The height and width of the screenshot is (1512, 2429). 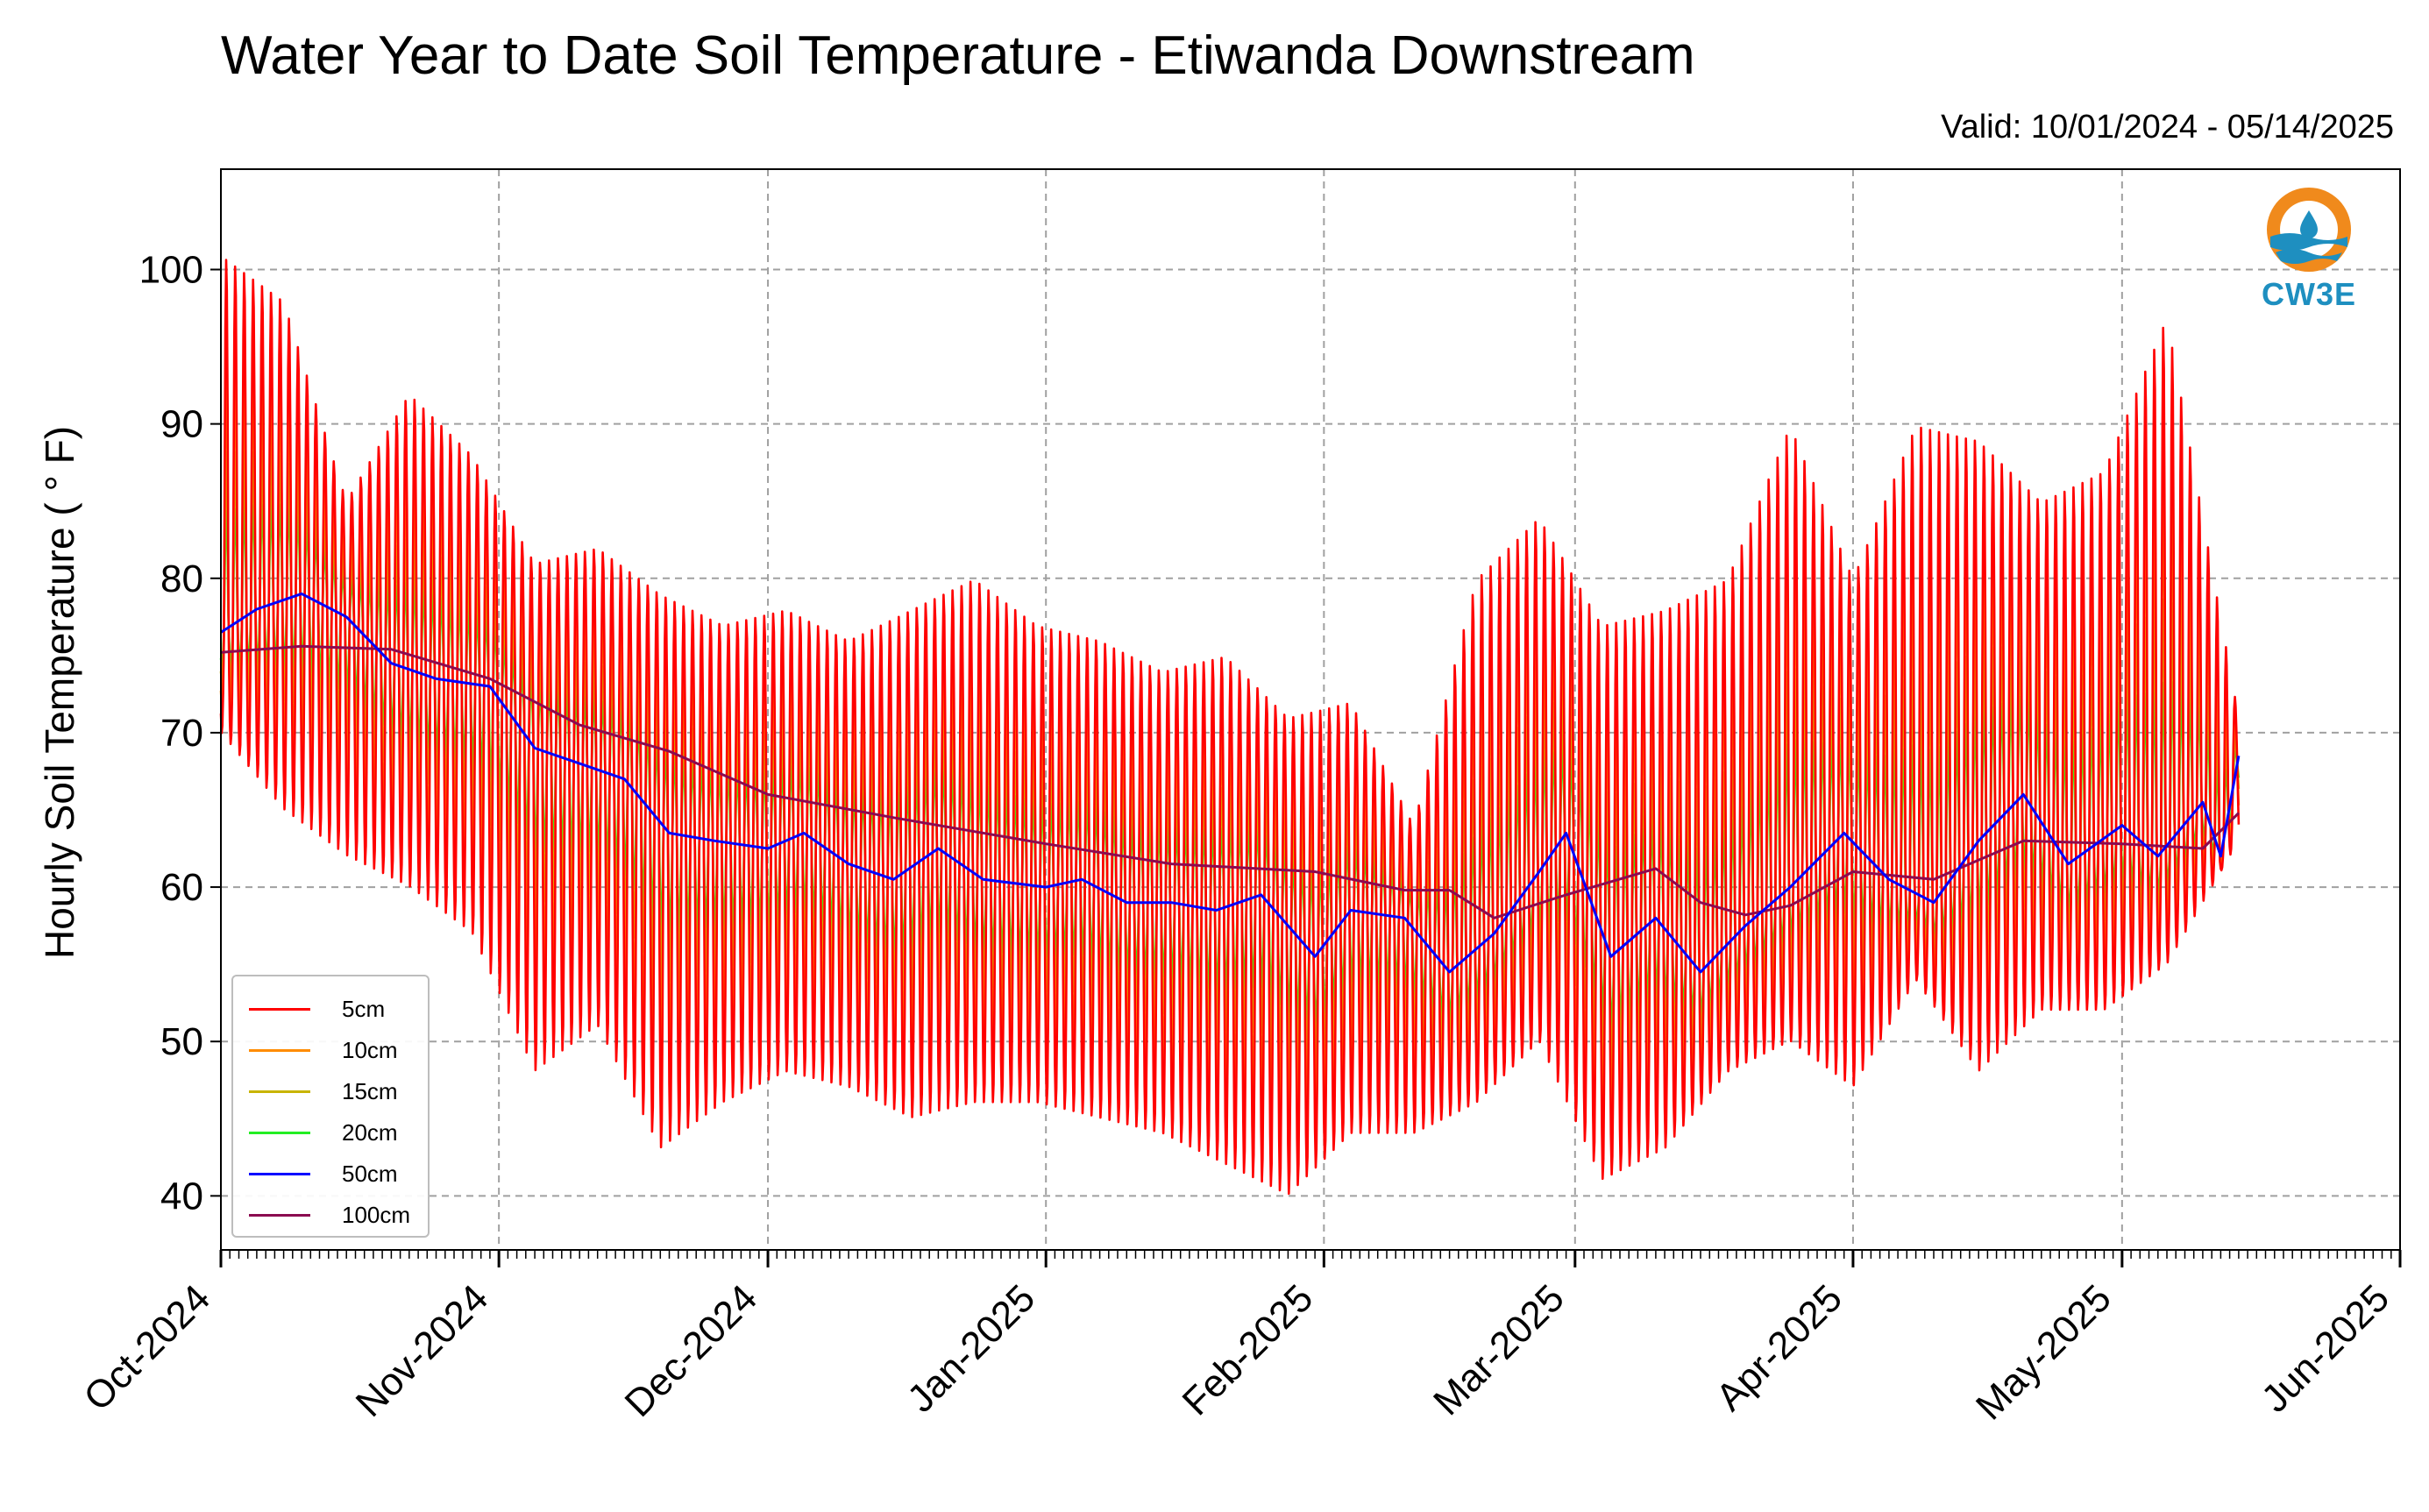 I want to click on legend-label: 100cm, so click(x=377, y=1215).